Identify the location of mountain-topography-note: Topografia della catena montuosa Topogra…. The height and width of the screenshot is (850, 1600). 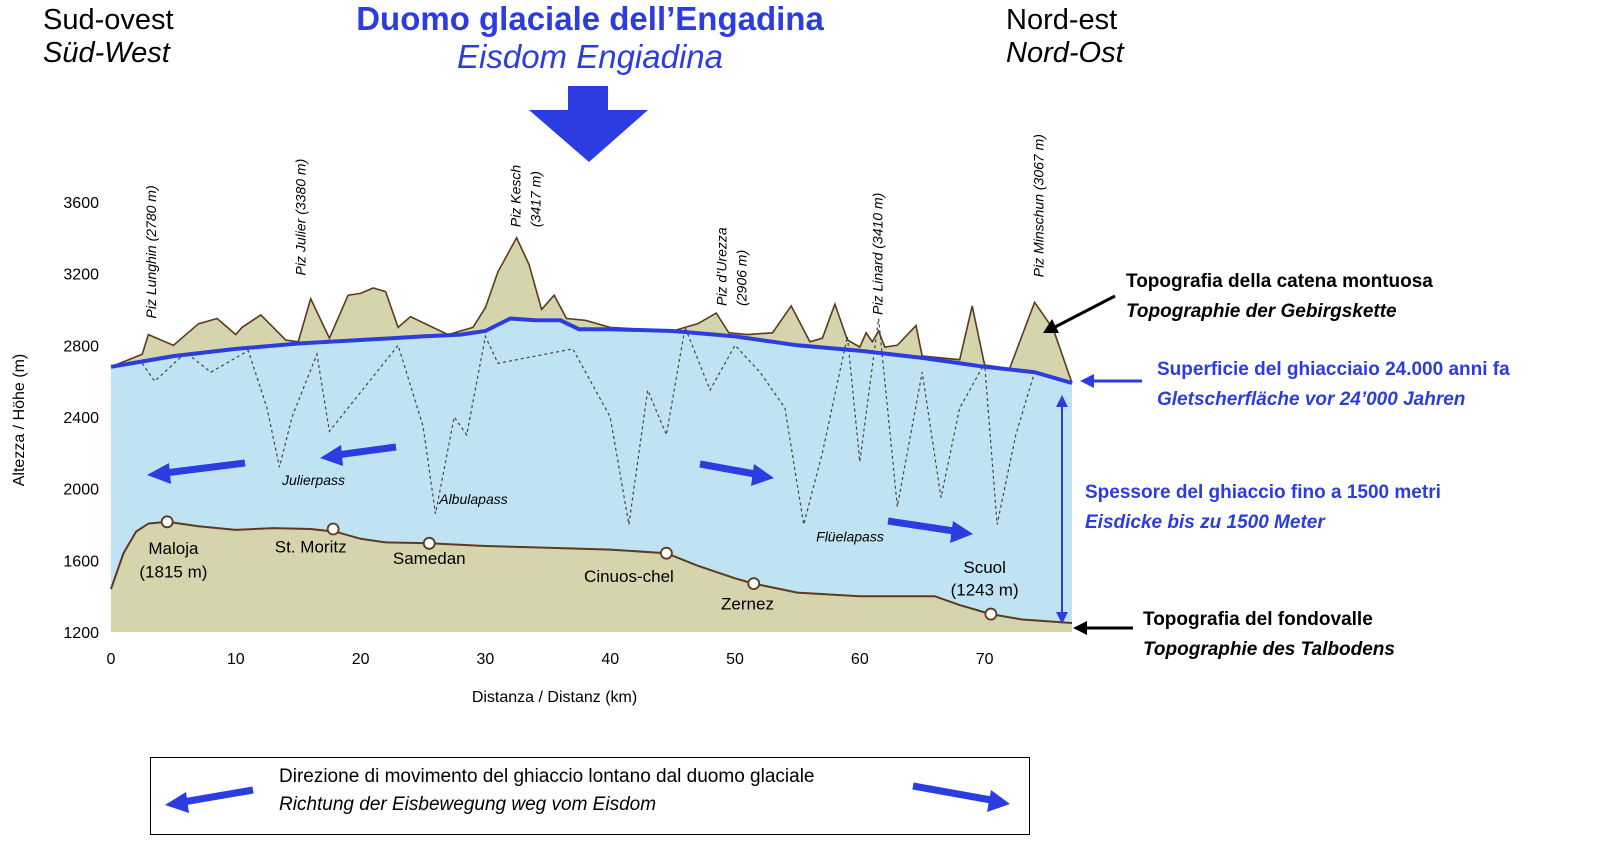
(1279, 297).